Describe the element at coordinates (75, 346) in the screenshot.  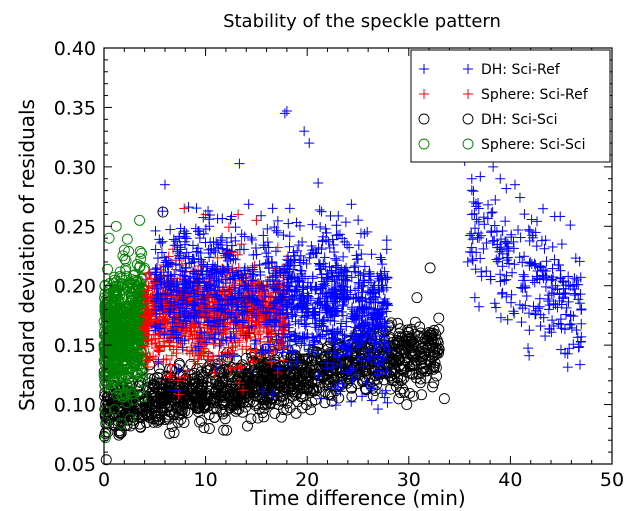
I see `y-tick-label: 0.15` at that location.